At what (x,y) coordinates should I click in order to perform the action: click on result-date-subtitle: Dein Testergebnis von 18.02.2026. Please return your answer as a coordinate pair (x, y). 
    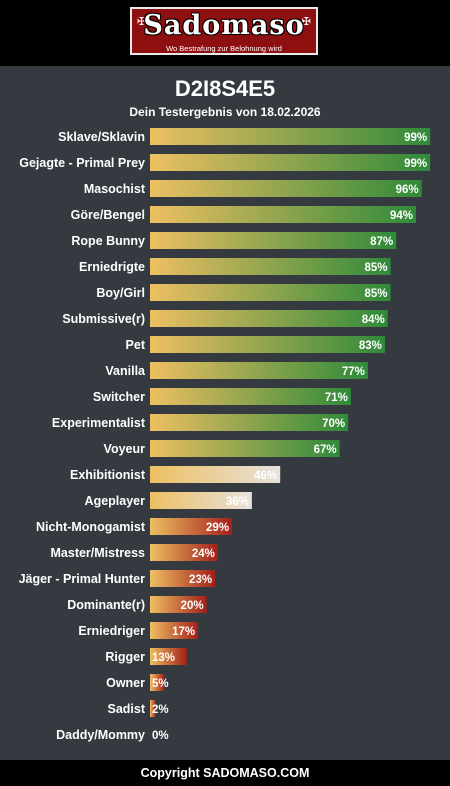
    Looking at the image, I should click on (225, 112).